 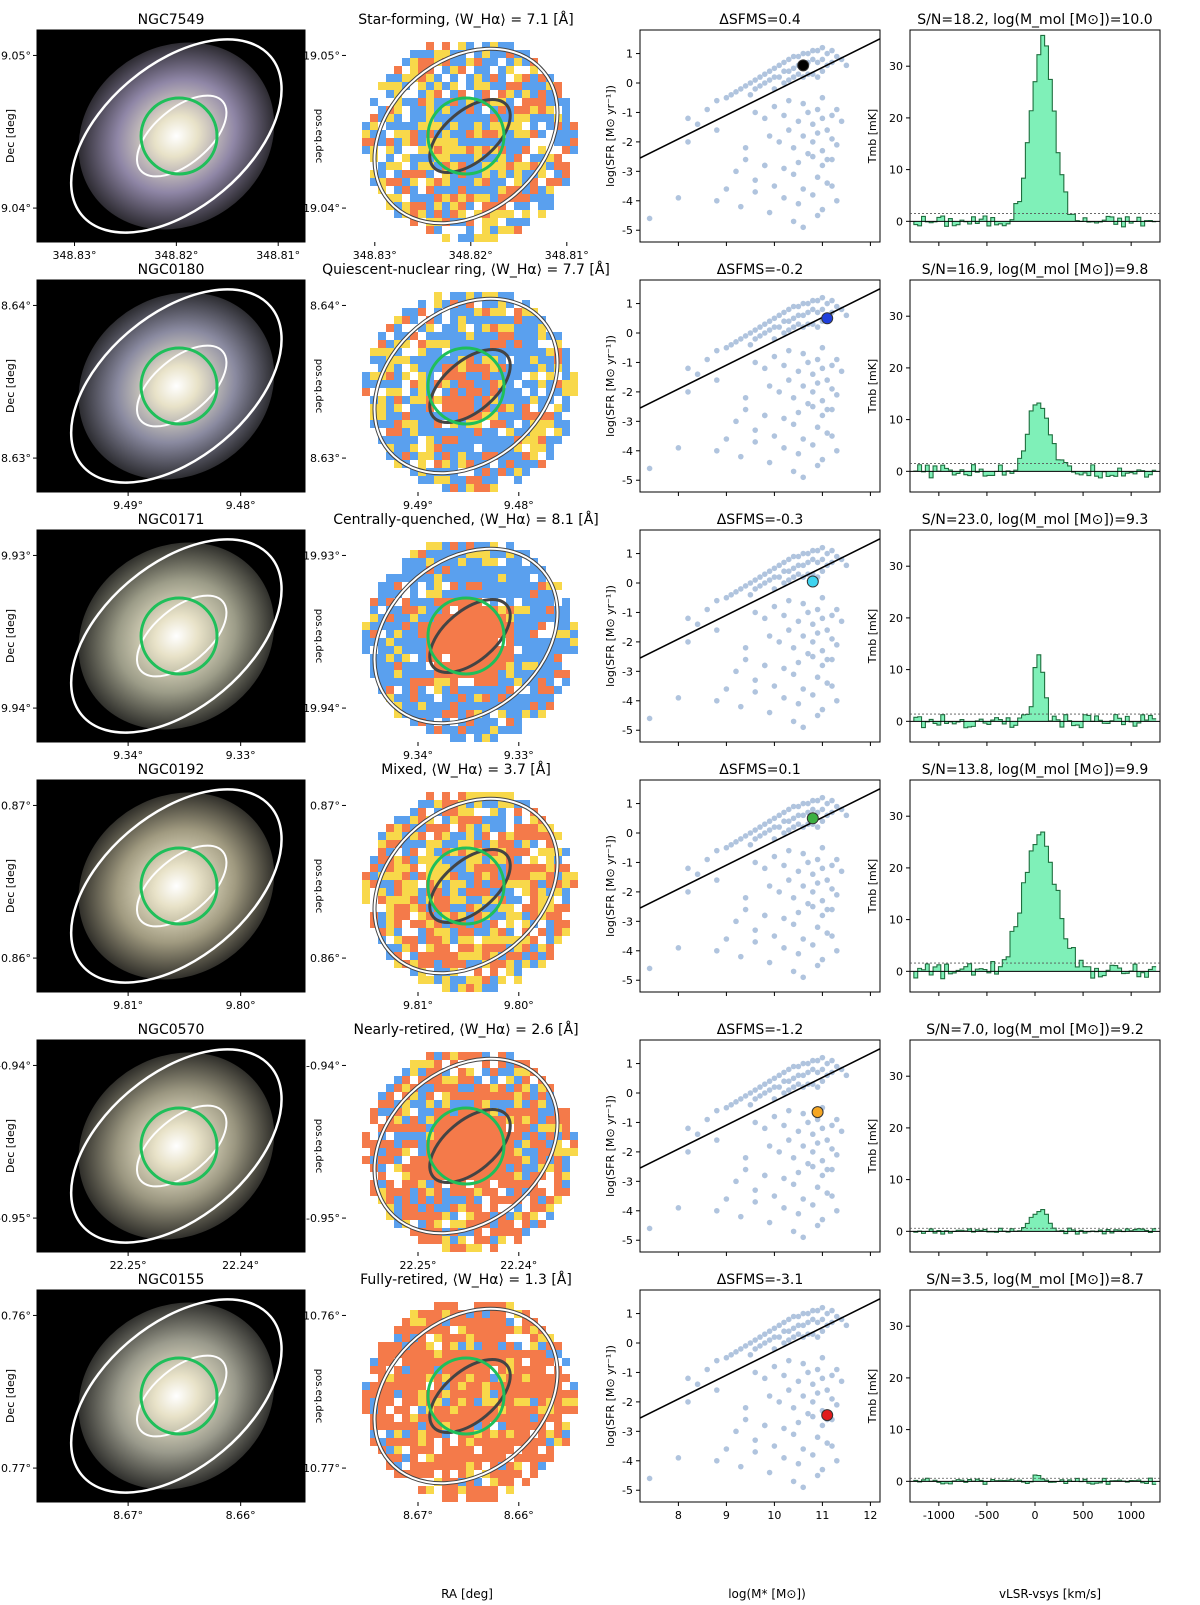 What do you see at coordinates (318, 136) in the screenshot?
I see `dec-axis-label-right: pos.eq.dec` at bounding box center [318, 136].